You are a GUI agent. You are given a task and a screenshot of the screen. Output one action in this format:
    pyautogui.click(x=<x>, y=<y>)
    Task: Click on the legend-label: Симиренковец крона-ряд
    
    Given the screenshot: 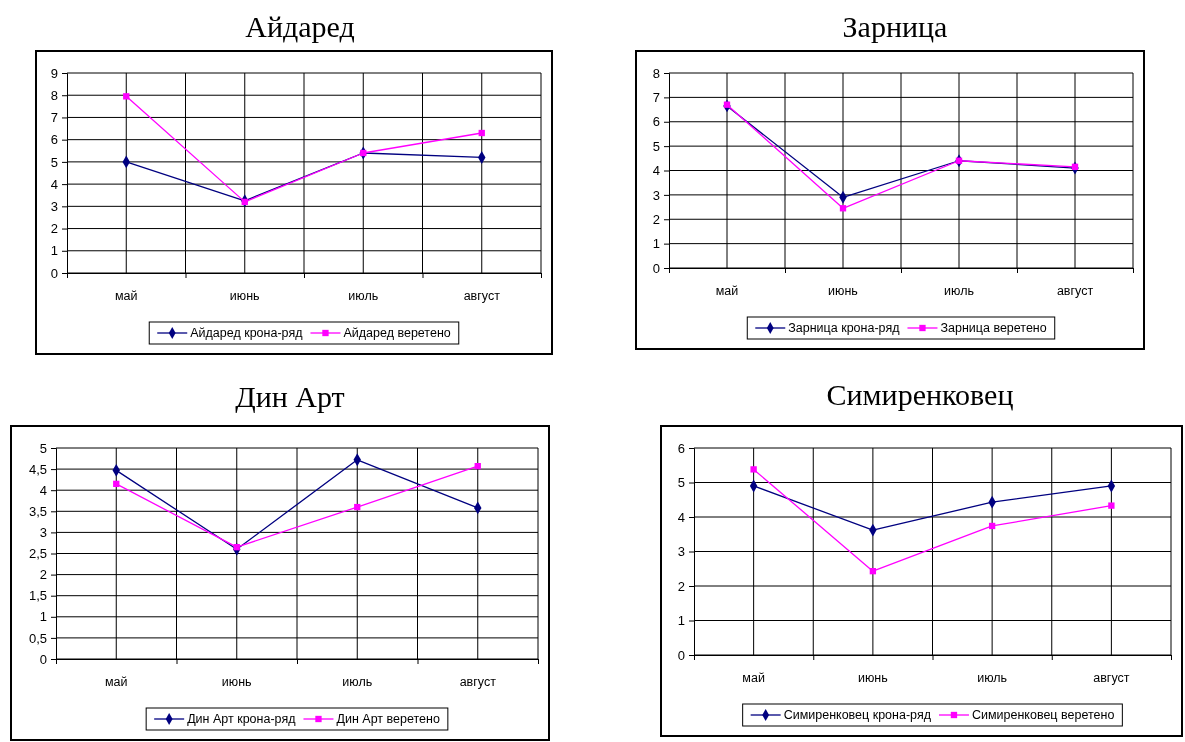 What is the action you would take?
    pyautogui.click(x=857, y=715)
    